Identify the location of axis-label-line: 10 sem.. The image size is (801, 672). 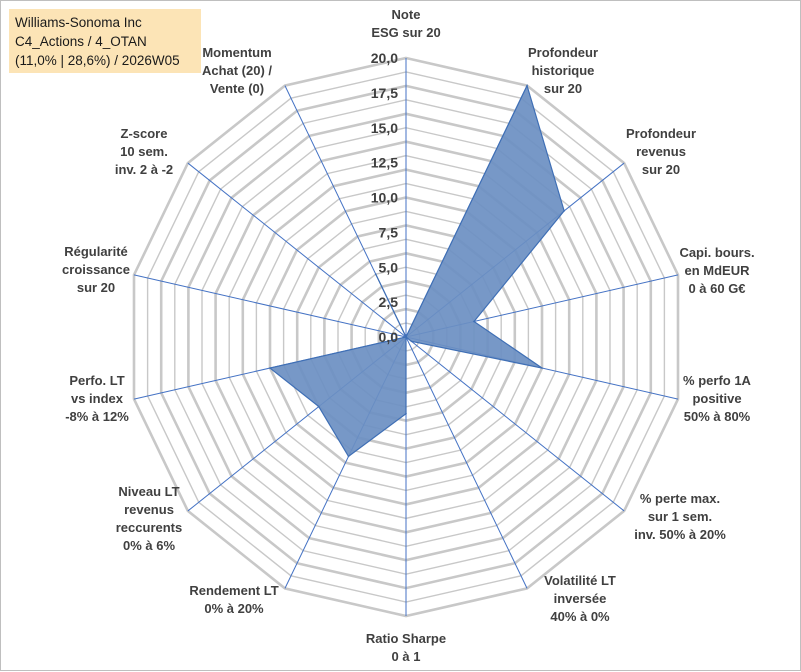
(144, 151).